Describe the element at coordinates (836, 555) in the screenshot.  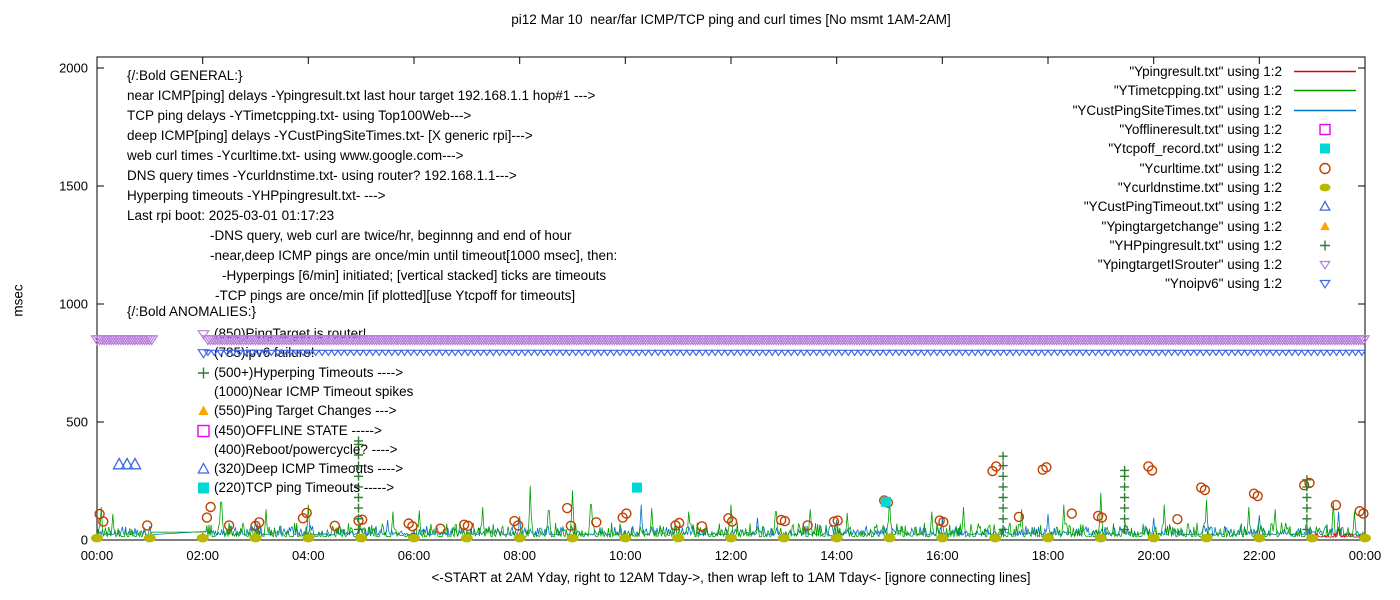
I see `x-tick-label: 14:00` at that location.